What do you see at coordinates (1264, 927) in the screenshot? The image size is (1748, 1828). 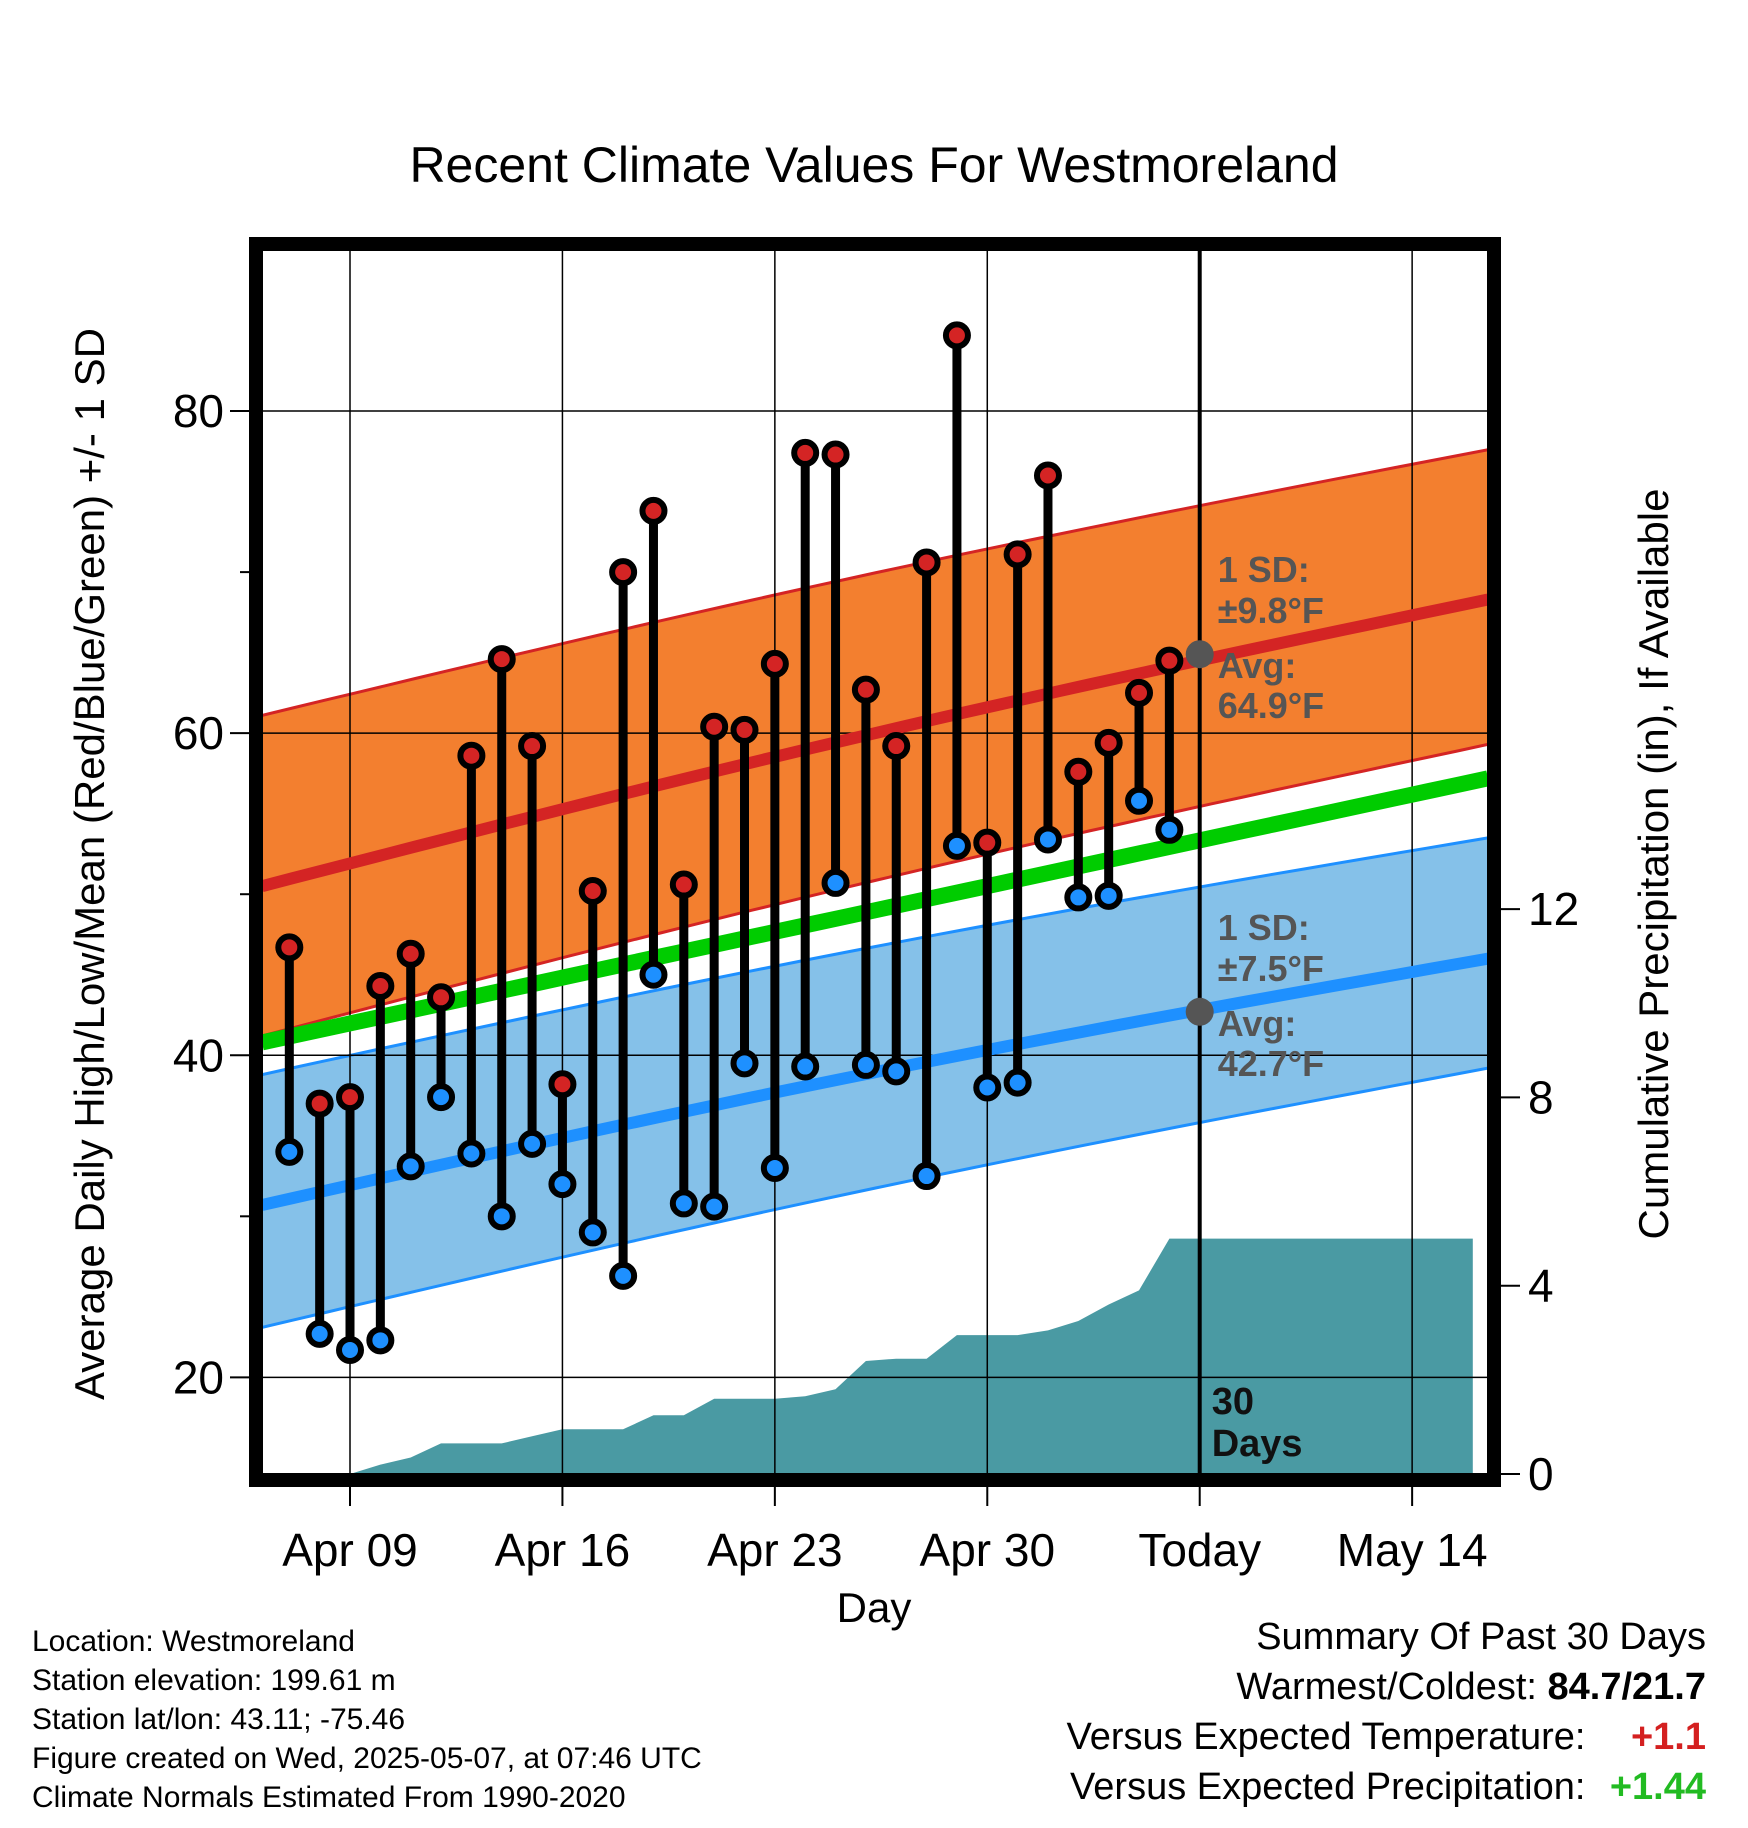 I see `low-sd-label-1: 1 SD:` at bounding box center [1264, 927].